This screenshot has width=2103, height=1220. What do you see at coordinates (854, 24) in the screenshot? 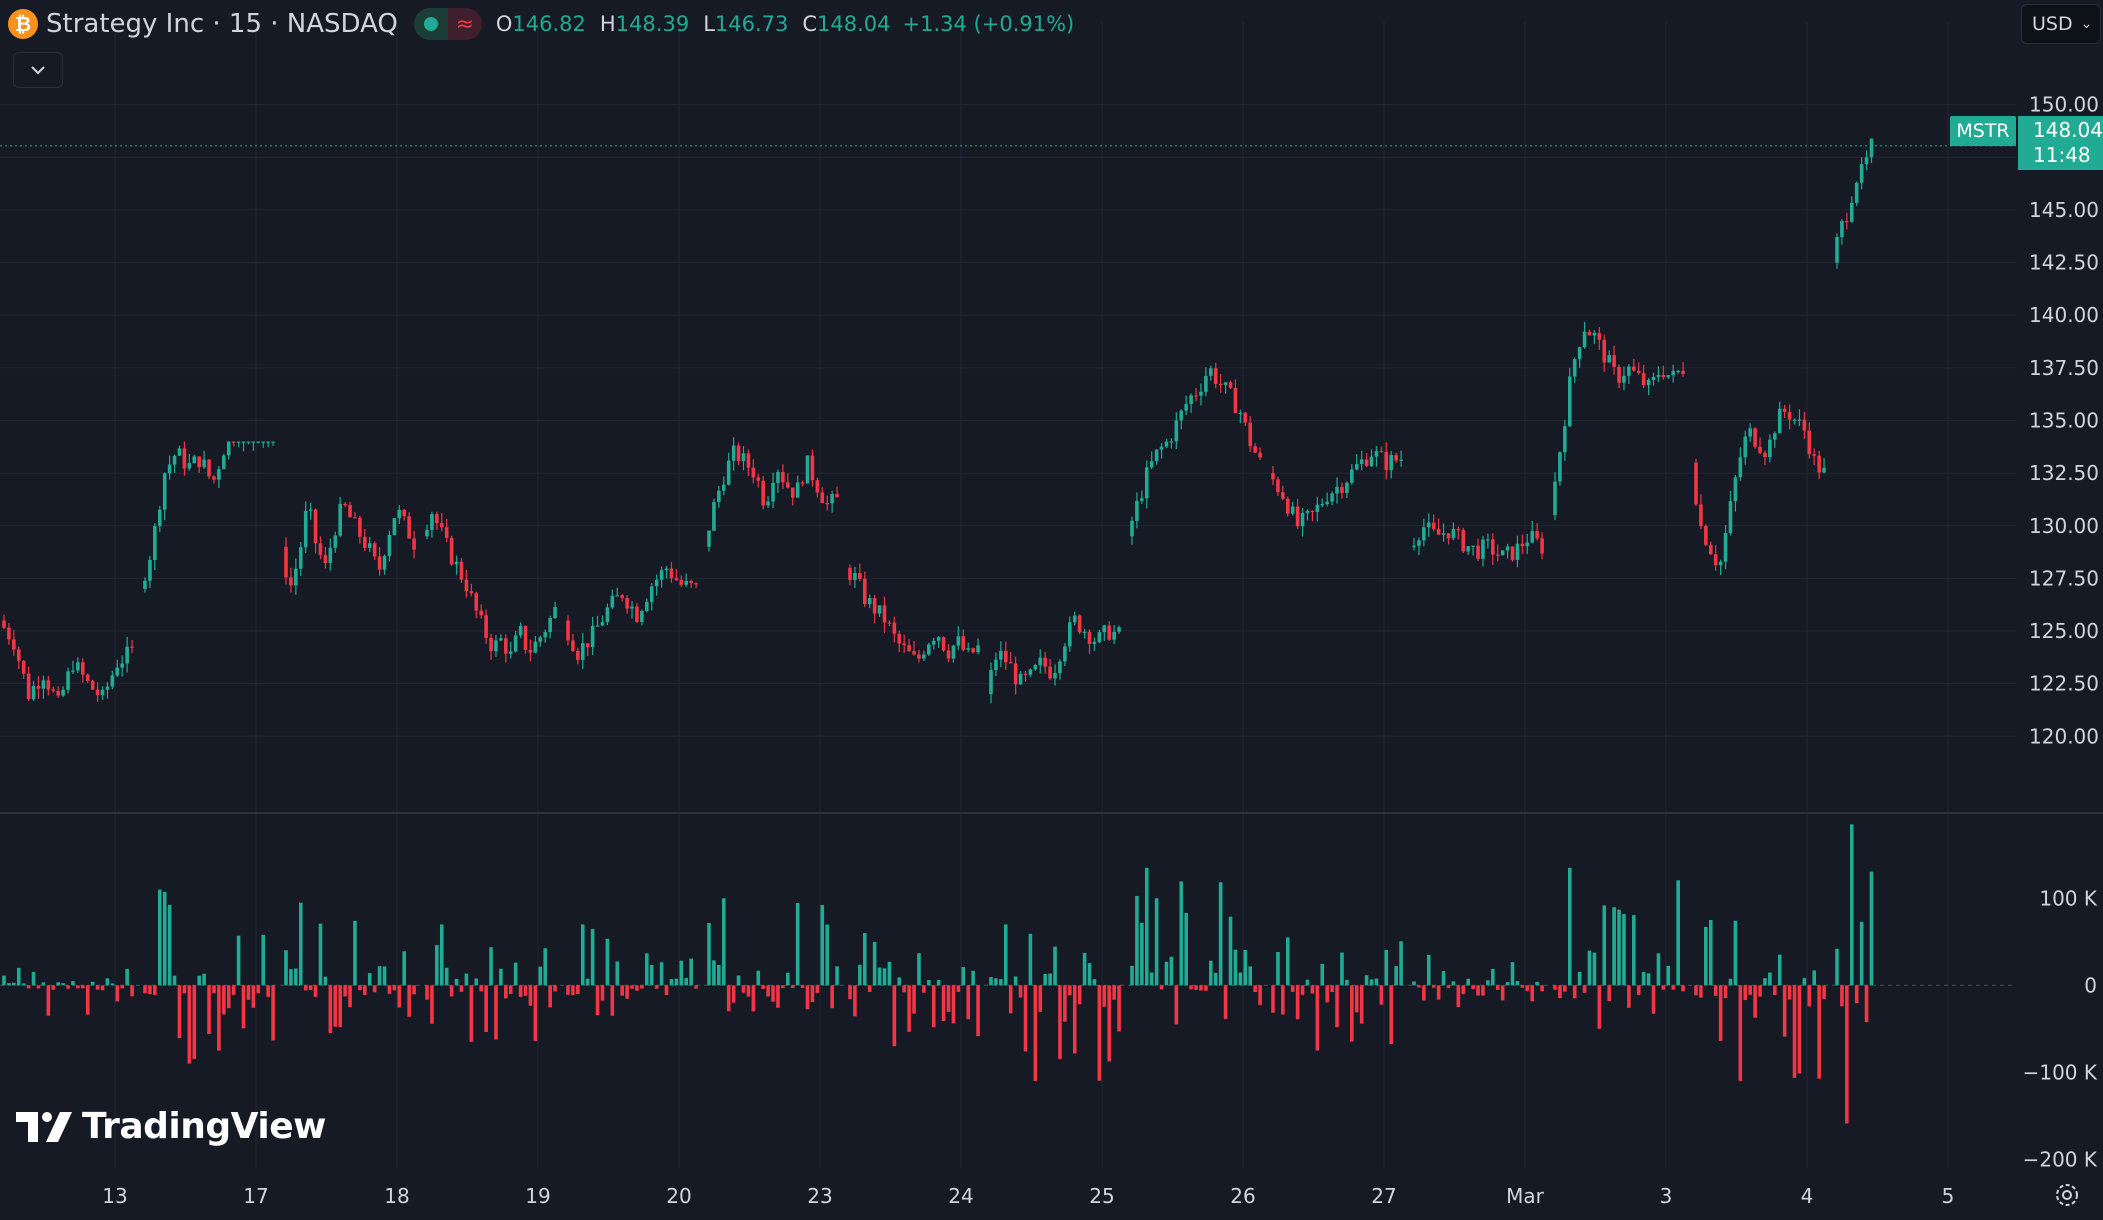
I see `close-value: 148.04` at bounding box center [854, 24].